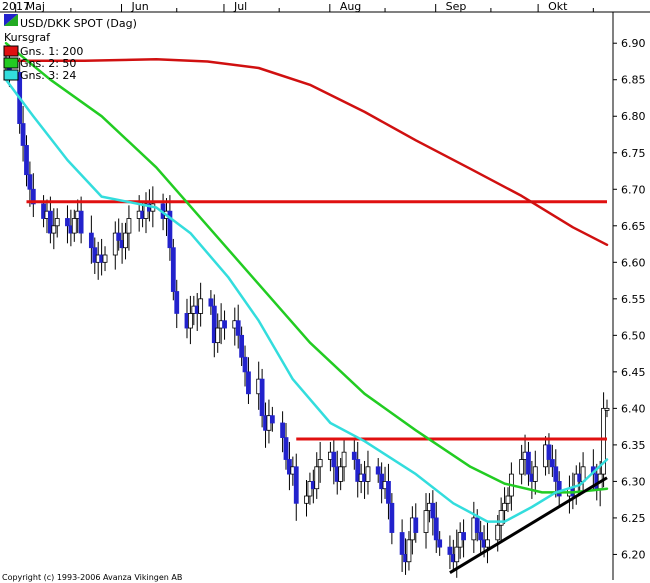  Describe the element at coordinates (633, 445) in the screenshot. I see `y-tick-label: 6.35` at that location.